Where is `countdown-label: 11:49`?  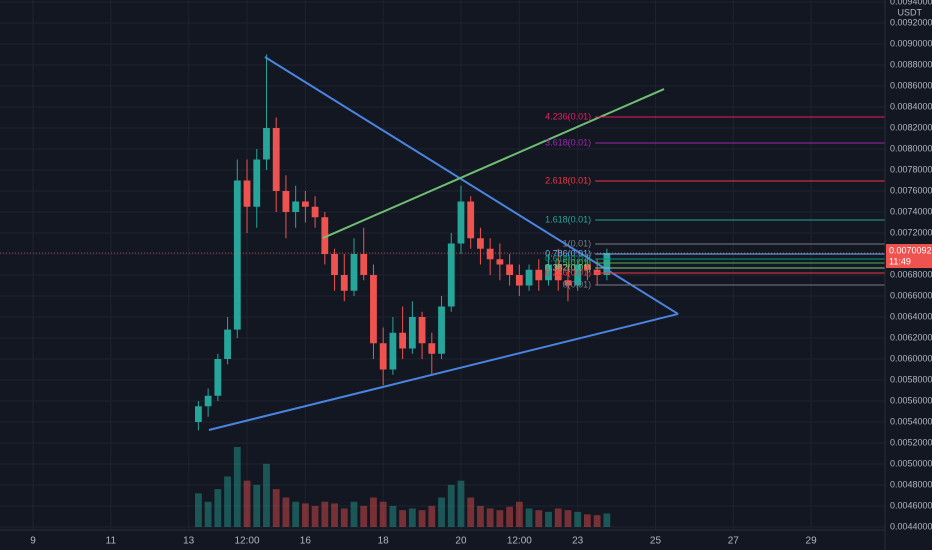 countdown-label: 11:49 is located at coordinates (900, 261).